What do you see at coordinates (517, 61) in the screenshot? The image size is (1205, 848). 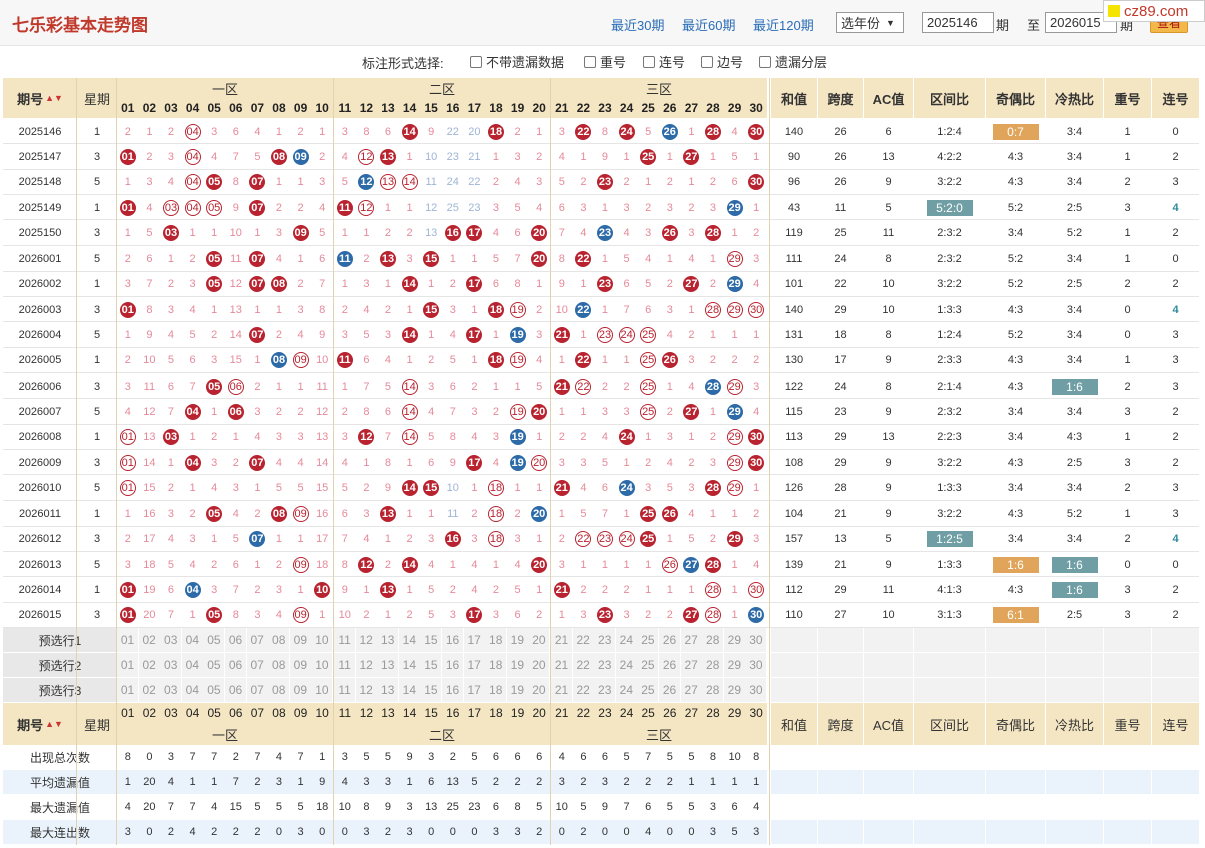 I see `checkbox-no-miss: 不带遗漏数据` at bounding box center [517, 61].